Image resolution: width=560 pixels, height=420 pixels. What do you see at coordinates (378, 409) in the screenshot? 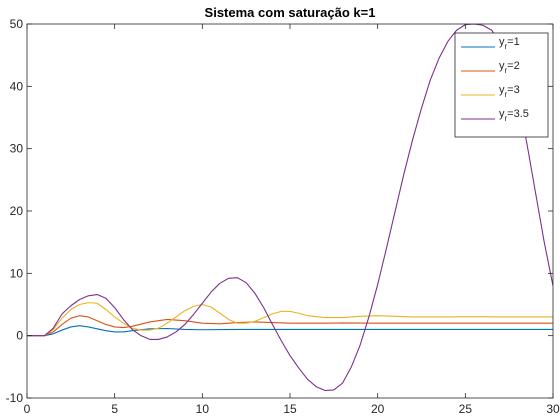
I see `x-tick-label: 20` at bounding box center [378, 409].